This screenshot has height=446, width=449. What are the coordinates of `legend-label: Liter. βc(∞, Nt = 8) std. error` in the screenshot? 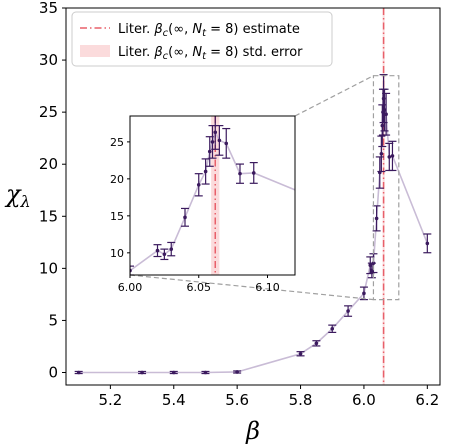 It's located at (210, 53).